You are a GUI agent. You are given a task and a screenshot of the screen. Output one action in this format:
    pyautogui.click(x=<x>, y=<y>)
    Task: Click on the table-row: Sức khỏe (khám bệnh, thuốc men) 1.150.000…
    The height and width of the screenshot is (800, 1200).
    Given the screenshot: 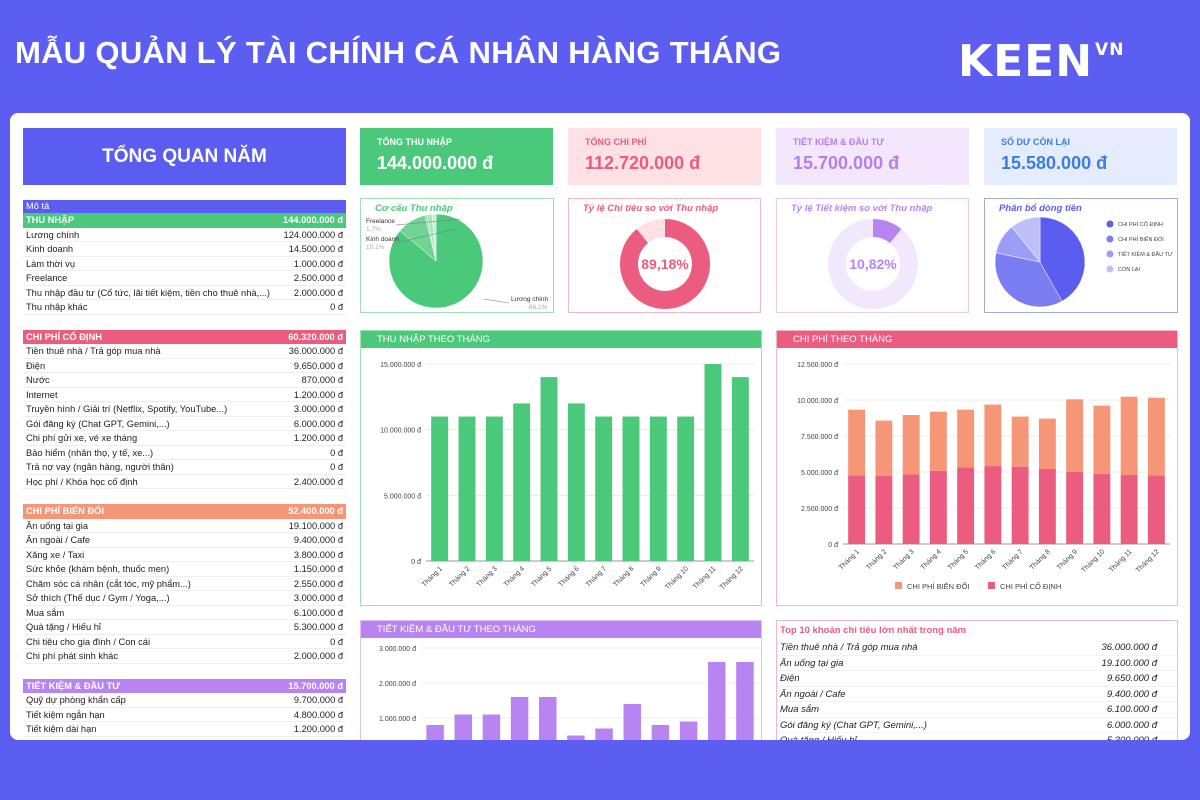 What is the action you would take?
    pyautogui.click(x=184, y=569)
    